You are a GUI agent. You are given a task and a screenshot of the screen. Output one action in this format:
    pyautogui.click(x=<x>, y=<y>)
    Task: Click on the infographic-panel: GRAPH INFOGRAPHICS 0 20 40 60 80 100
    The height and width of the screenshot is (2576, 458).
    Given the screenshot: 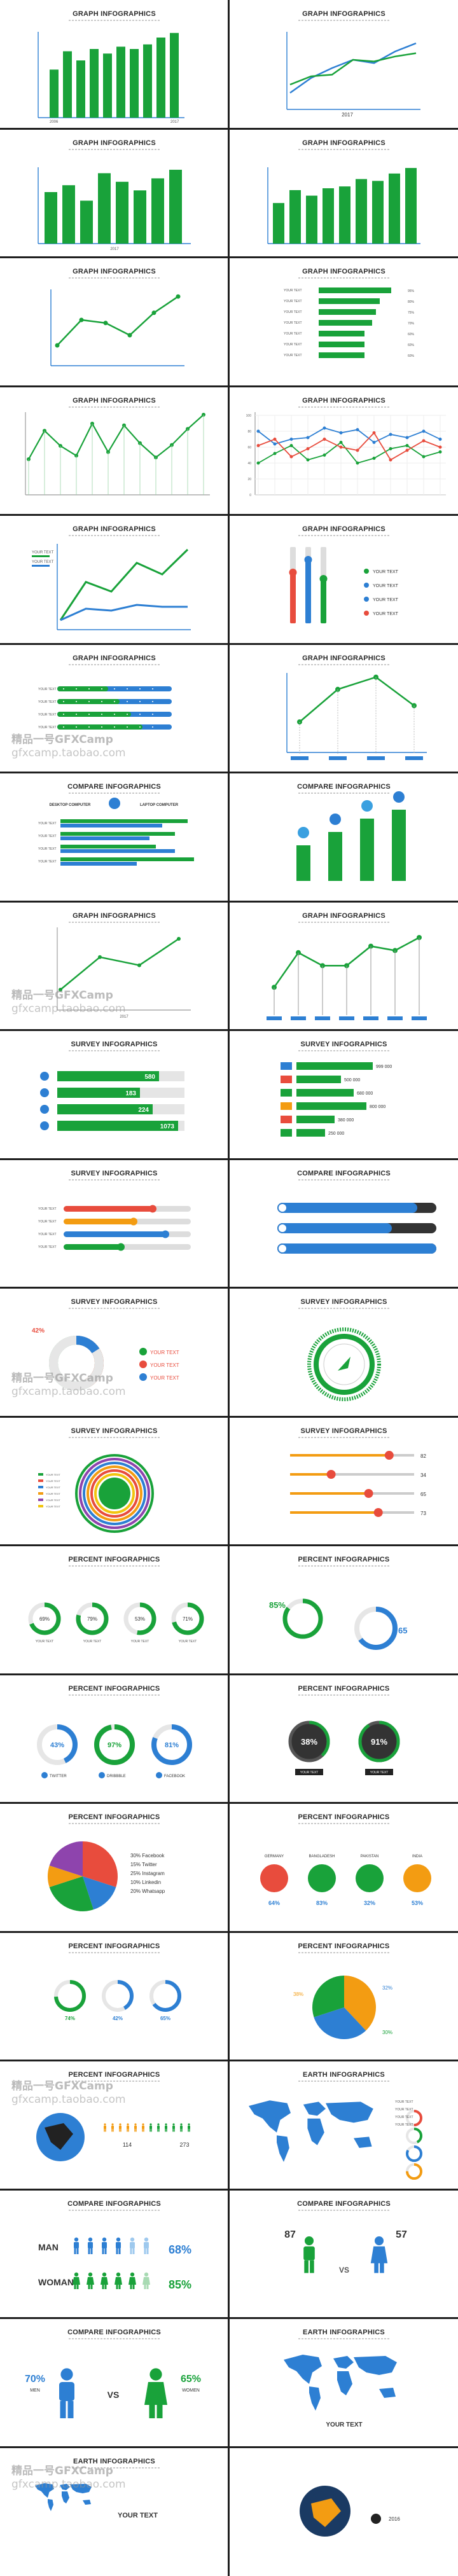 What is the action you would take?
    pyautogui.click(x=344, y=451)
    